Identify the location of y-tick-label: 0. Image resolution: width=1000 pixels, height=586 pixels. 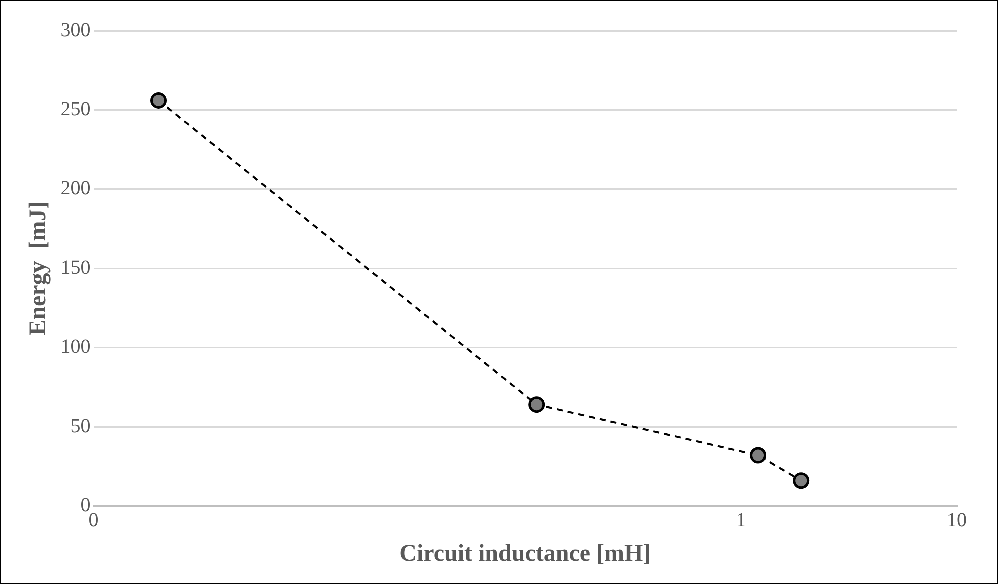
(85, 505).